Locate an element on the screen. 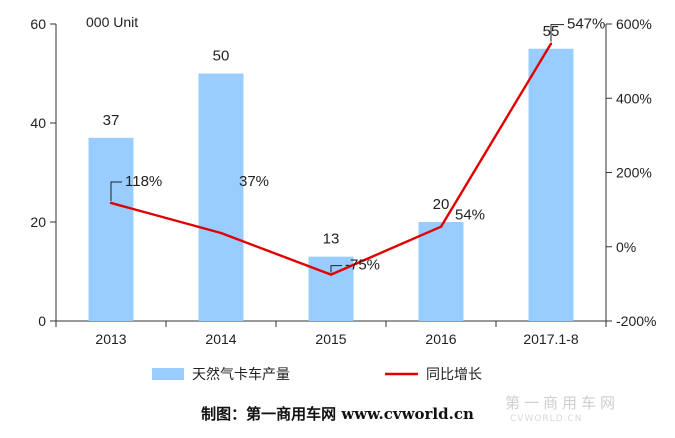 The width and height of the screenshot is (675, 438). x-tick-label: 2016 is located at coordinates (440, 339).